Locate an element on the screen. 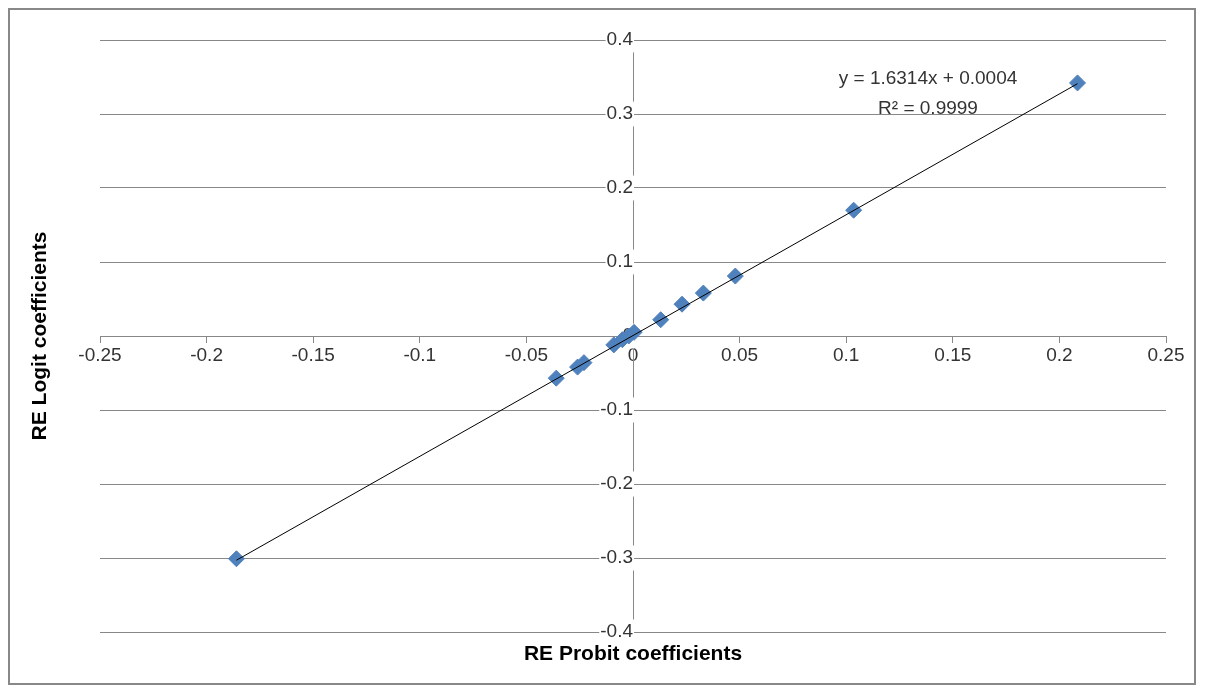  y-tick-label: -0.4 is located at coordinates (617, 631).